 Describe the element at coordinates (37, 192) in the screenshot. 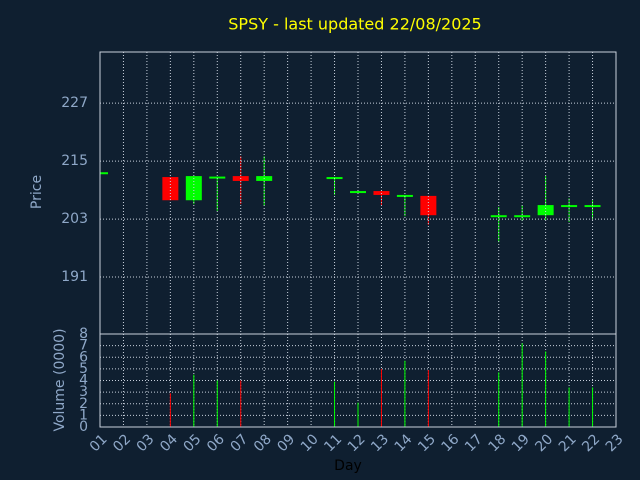

I see `y-axis-label: Price` at that location.